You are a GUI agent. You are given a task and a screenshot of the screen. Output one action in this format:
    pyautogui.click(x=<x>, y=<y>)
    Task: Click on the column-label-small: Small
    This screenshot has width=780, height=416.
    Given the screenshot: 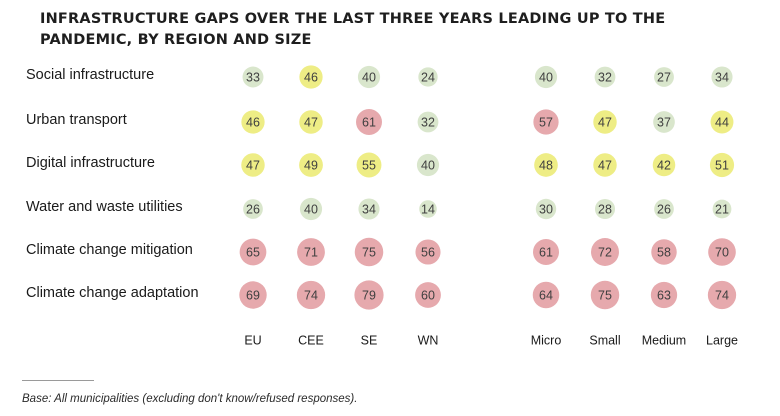 What is the action you would take?
    pyautogui.click(x=604, y=340)
    